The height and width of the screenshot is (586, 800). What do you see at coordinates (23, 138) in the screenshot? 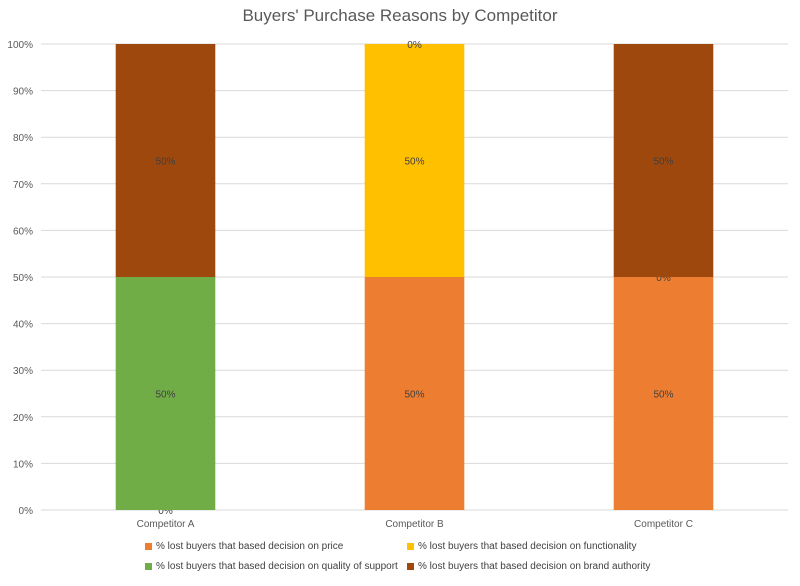
I see `y-tick-label: 80%` at bounding box center [23, 138].